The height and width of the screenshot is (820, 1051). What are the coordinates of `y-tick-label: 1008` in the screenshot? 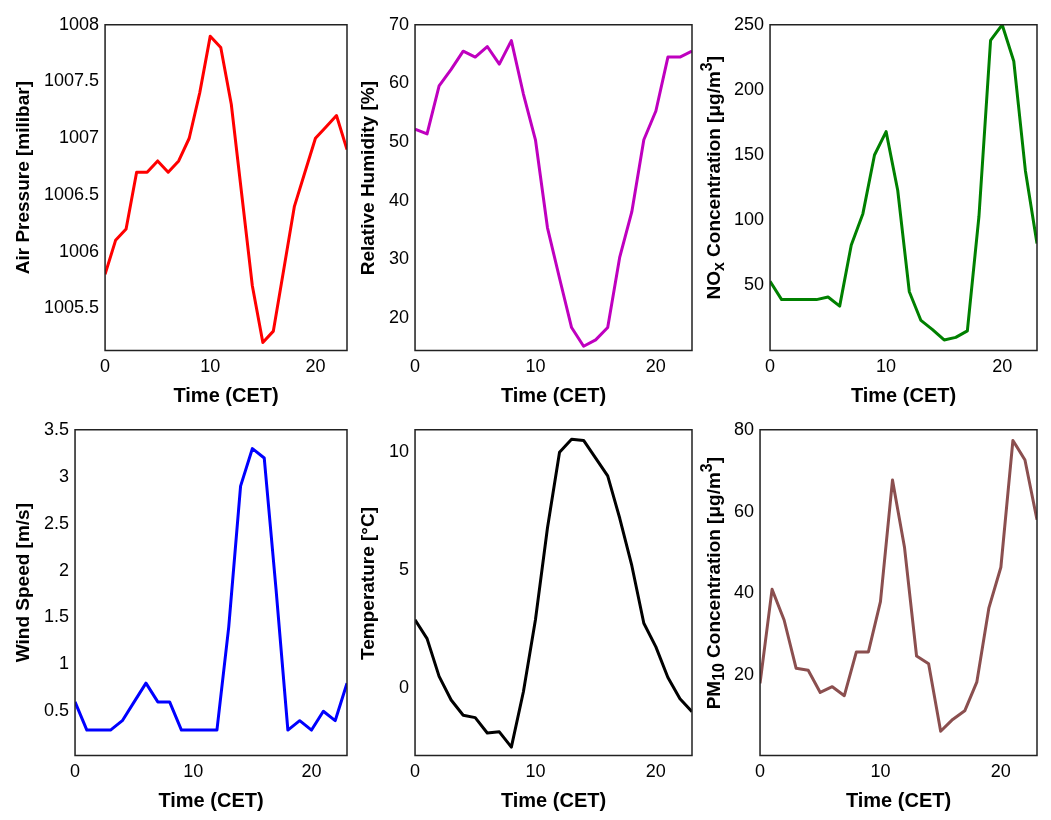 It's located at (79, 23).